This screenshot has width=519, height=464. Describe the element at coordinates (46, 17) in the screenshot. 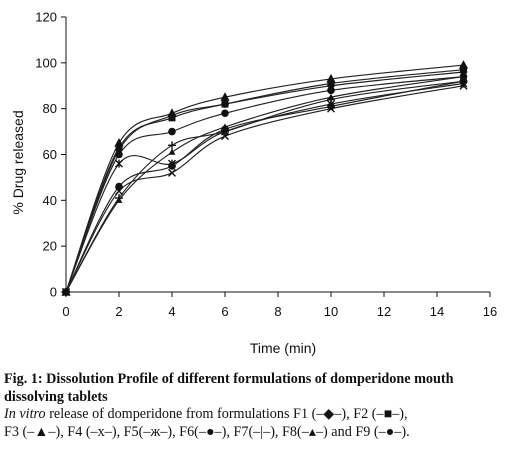

I see `y-tick-label: 120` at that location.